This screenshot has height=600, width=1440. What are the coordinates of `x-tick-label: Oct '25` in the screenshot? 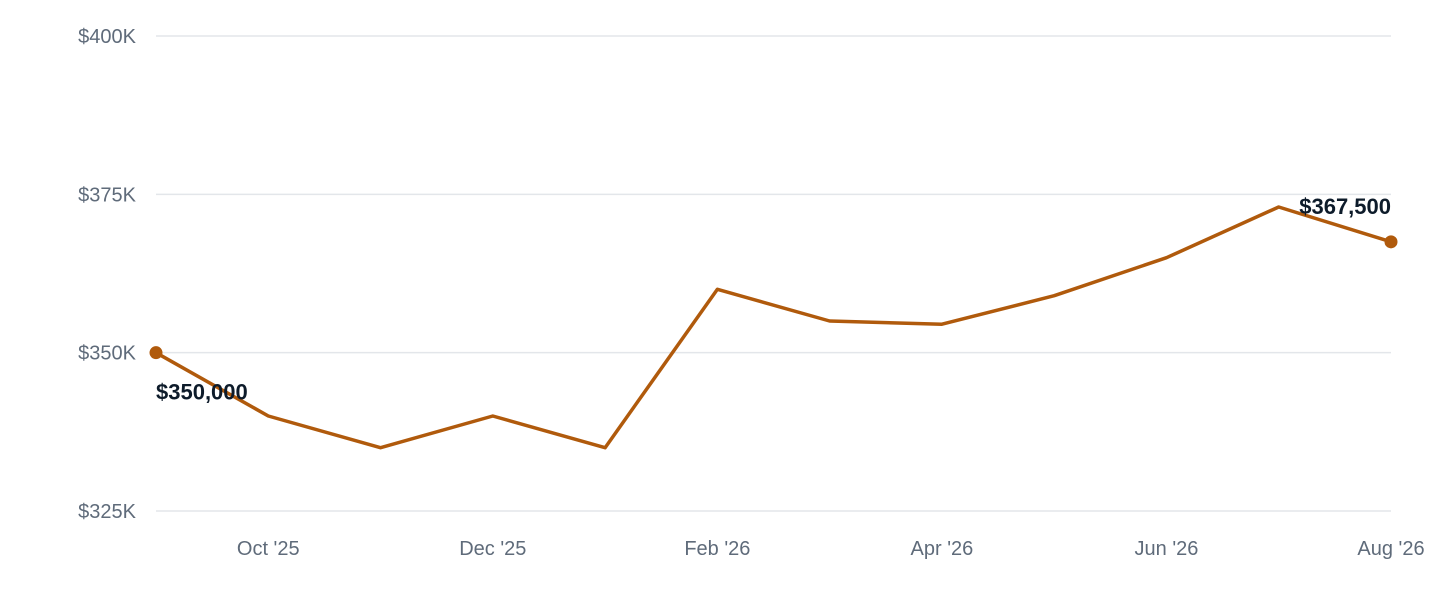 It's located at (268, 549).